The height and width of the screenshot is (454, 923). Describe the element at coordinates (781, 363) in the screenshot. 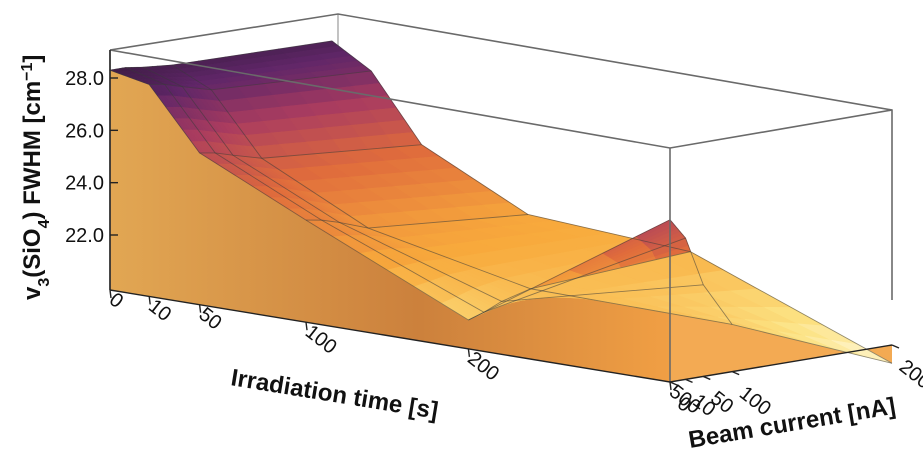

I see `y-axis-line` at that location.